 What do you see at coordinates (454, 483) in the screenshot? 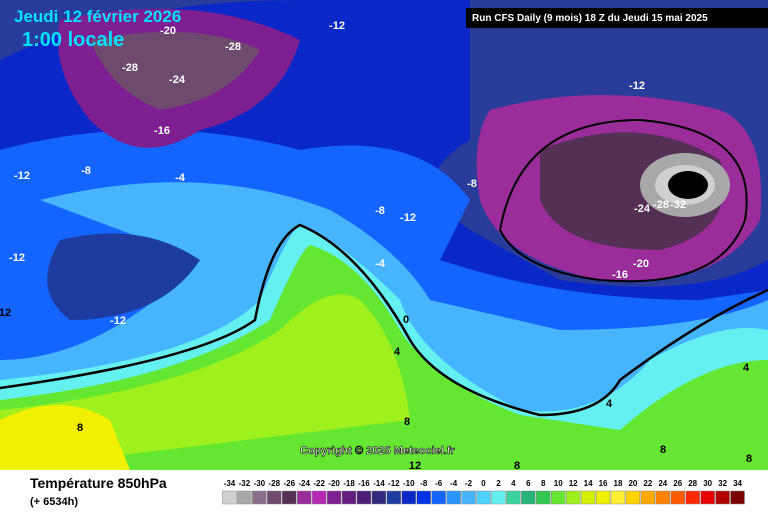
I see `colorbar-tick: -4` at bounding box center [454, 483].